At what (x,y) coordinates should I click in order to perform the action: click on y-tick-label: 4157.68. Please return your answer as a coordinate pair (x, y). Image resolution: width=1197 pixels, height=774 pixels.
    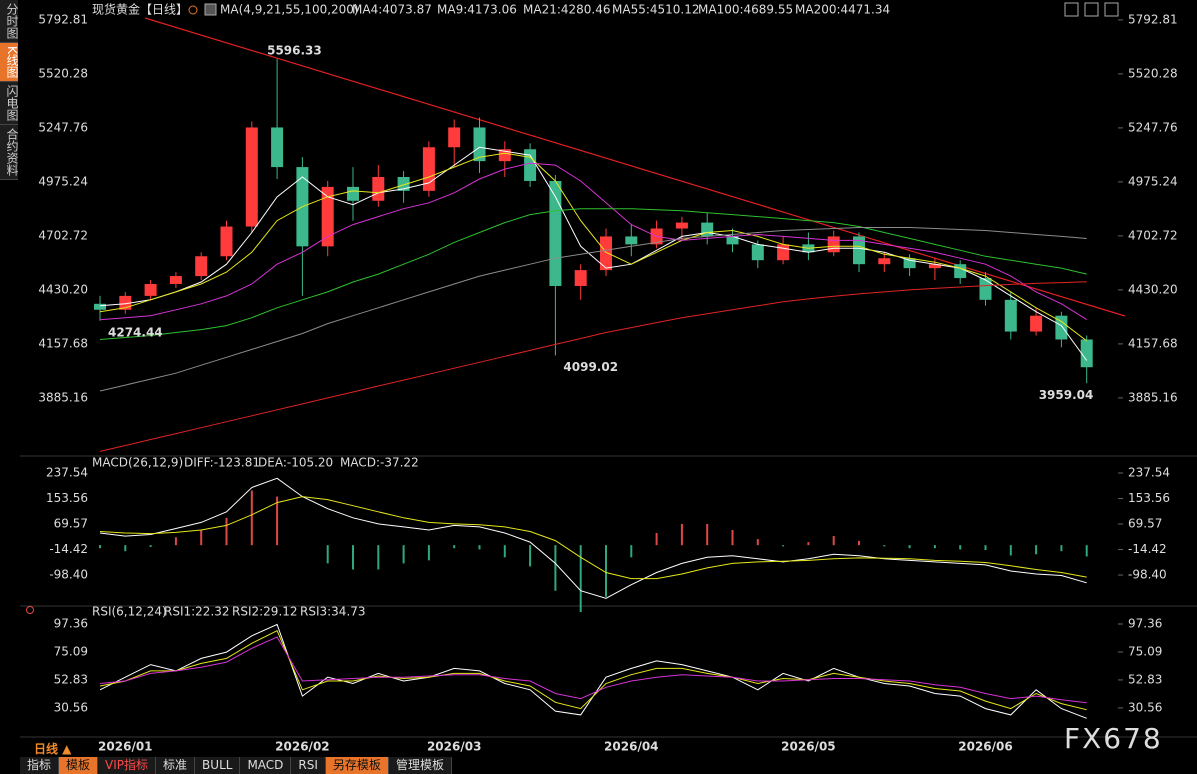
    Looking at the image, I should click on (1153, 343).